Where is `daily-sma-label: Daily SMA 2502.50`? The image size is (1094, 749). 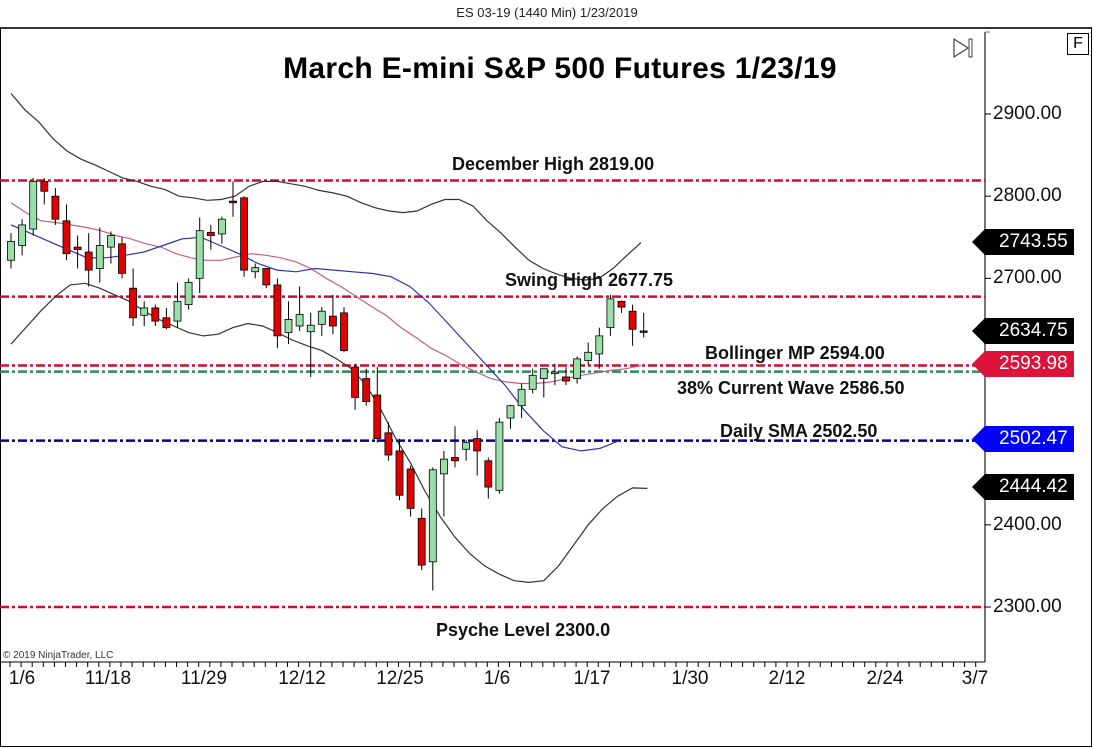
daily-sma-label: Daily SMA 2502.50 is located at coordinates (799, 431).